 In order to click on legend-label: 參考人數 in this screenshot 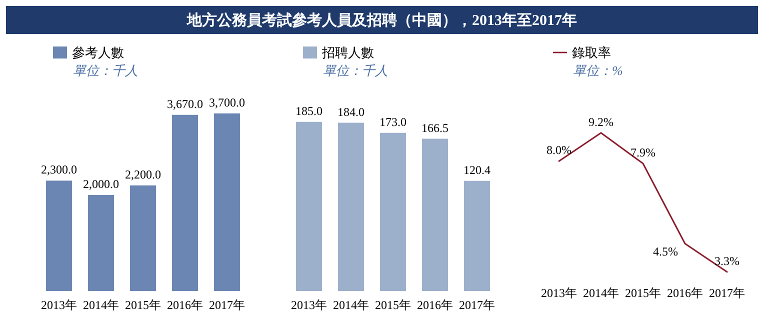, I will do `click(98, 52)`.